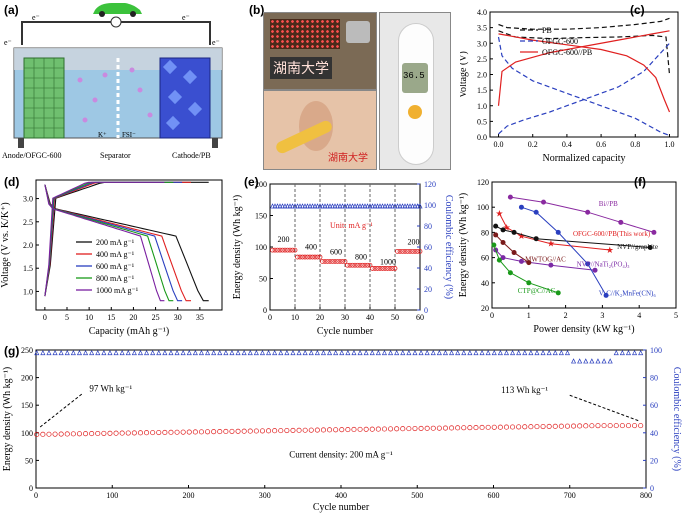  Describe the element at coordinates (646, 495) in the screenshot. I see `x-tick-label: 800` at that location.